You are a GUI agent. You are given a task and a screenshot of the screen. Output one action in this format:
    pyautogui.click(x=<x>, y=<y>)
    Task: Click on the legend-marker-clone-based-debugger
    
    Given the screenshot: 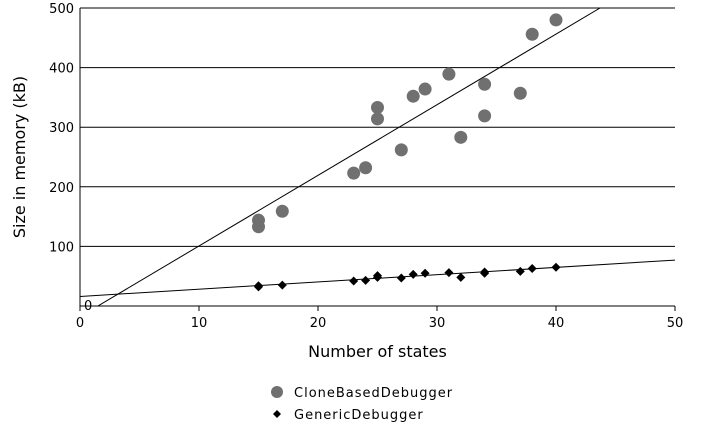 What is the action you would take?
    pyautogui.click(x=277, y=392)
    